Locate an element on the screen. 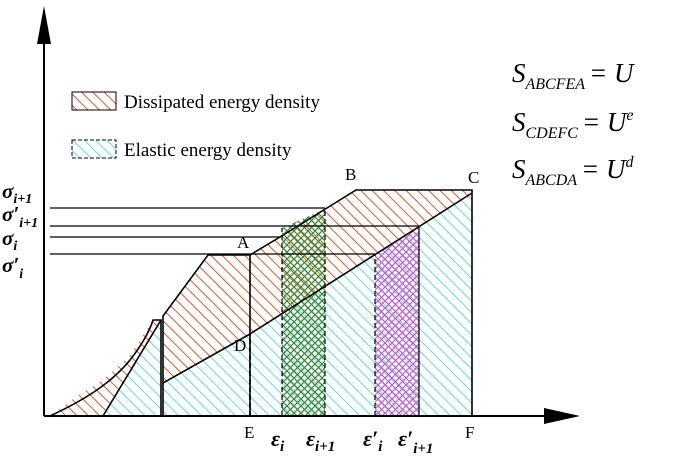 The height and width of the screenshot is (460, 685). legend-label-dissipated: Dissipated energy density is located at coordinates (222, 102).